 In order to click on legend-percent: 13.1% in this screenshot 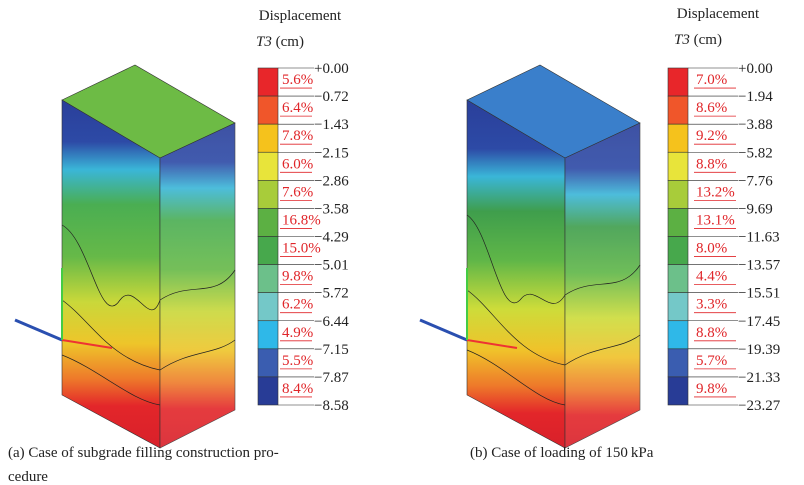, I will do `click(715, 220)`.